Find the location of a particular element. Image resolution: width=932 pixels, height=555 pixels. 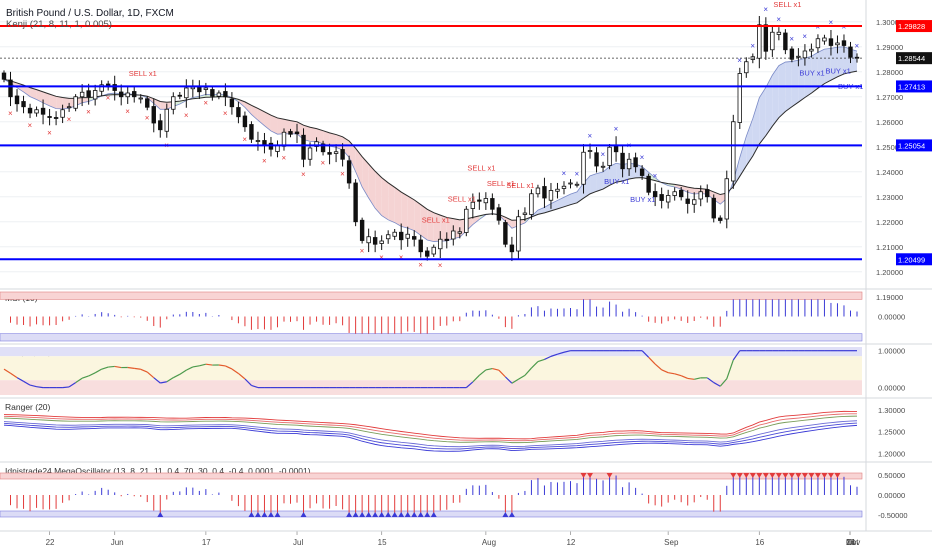

y-tick-label: 1.20000 is located at coordinates (889, 272).